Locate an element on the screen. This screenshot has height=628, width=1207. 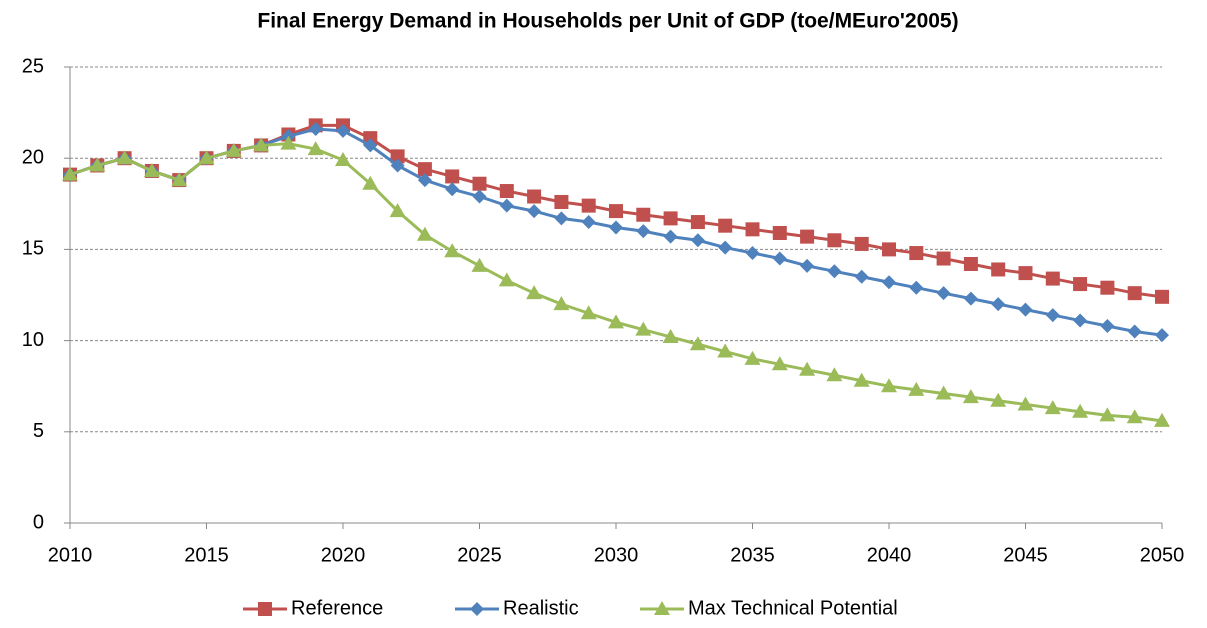
y-tick-label: 5 is located at coordinates (38, 431).